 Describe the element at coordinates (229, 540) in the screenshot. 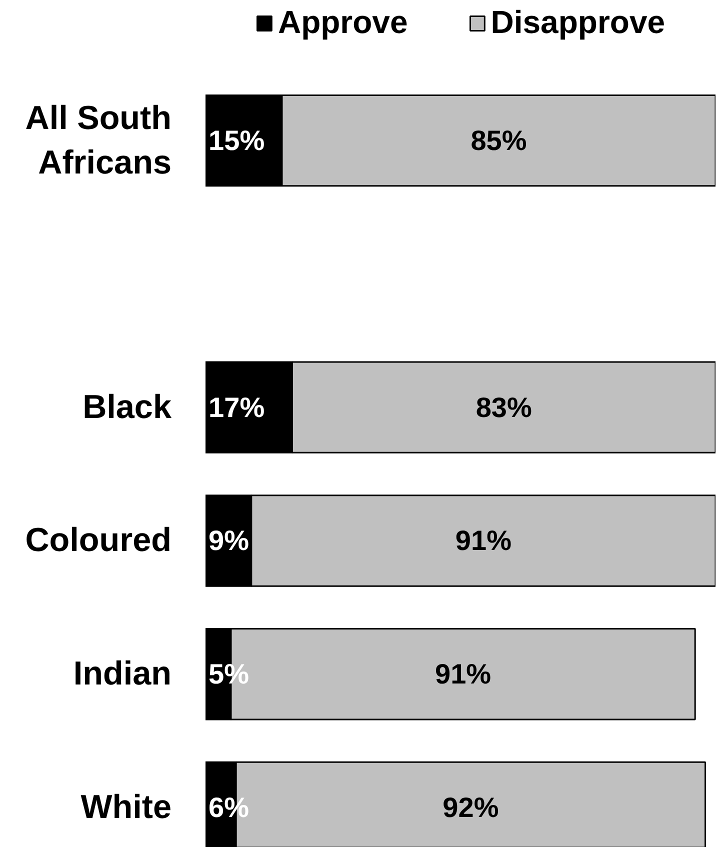

I see `data-label: 9%` at that location.